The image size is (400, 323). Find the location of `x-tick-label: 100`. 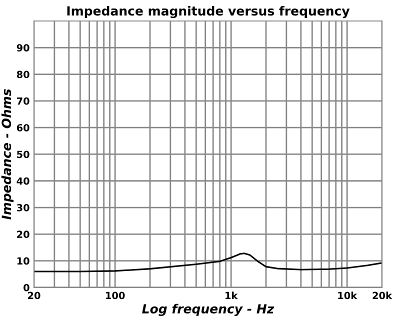

x-tick-label: 100 is located at coordinates (115, 296).